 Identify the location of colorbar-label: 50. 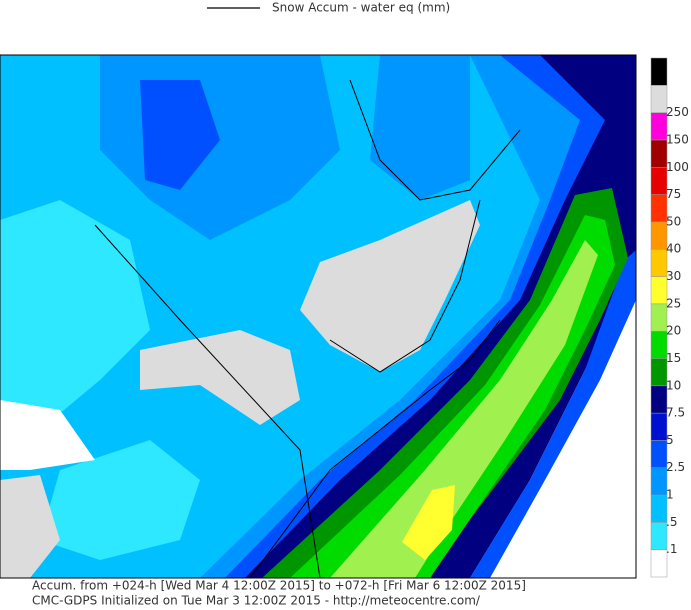
(673, 221).